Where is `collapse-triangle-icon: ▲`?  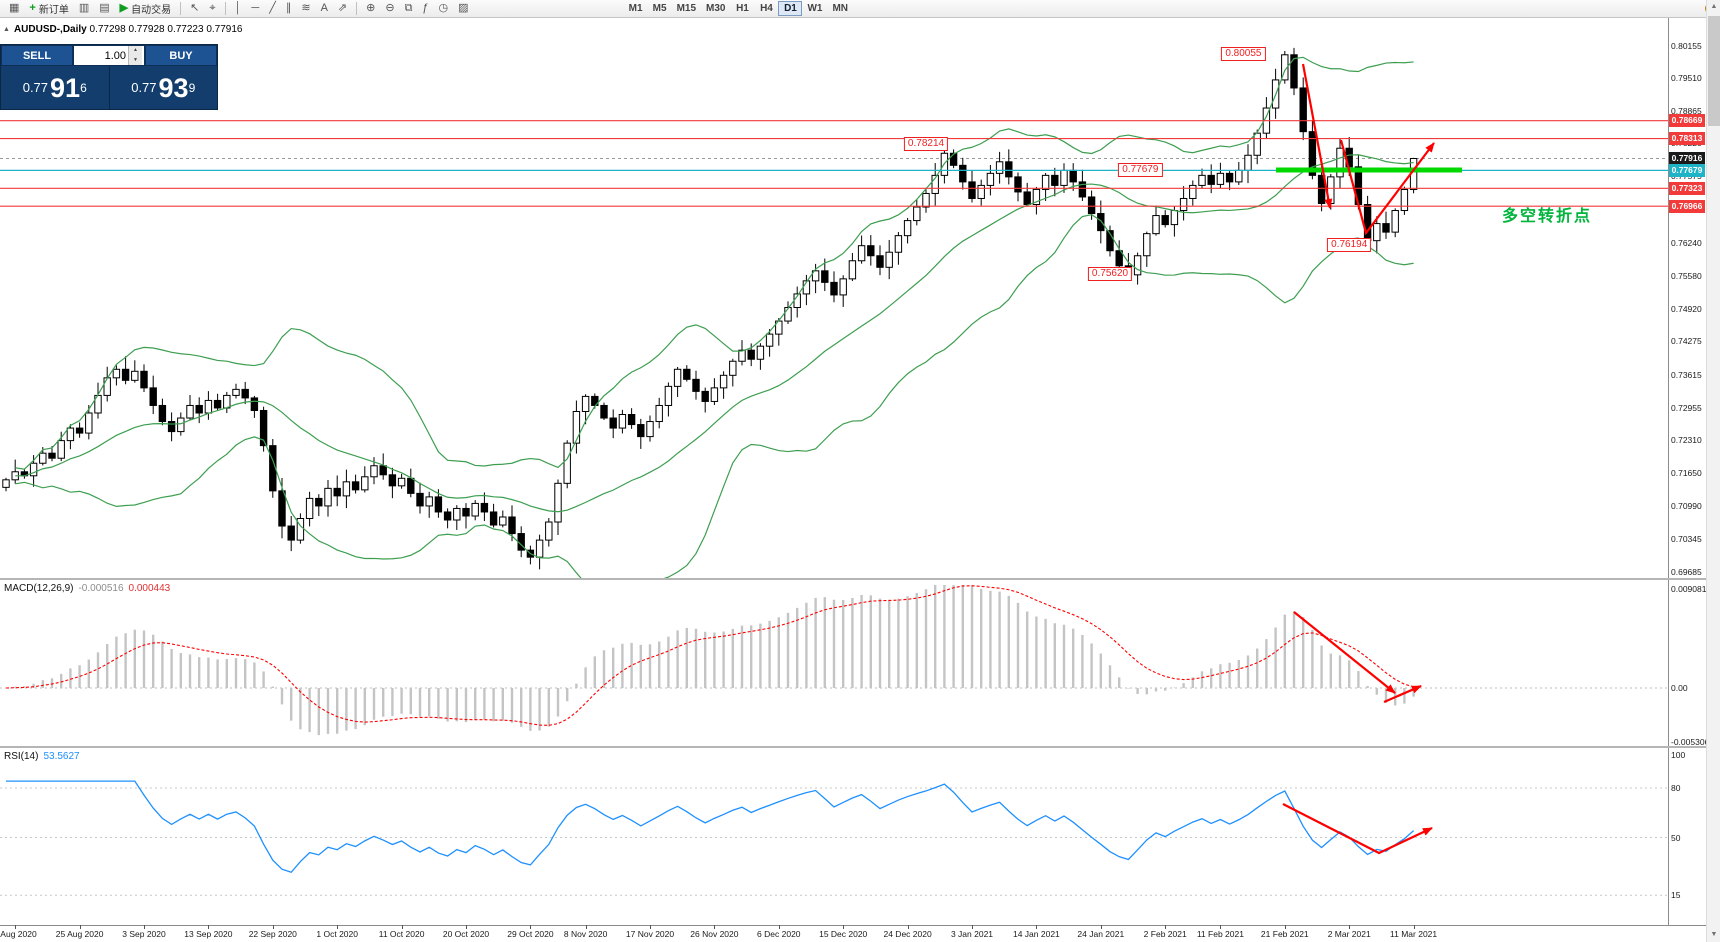
collapse-triangle-icon: ▲ is located at coordinates (6, 29).